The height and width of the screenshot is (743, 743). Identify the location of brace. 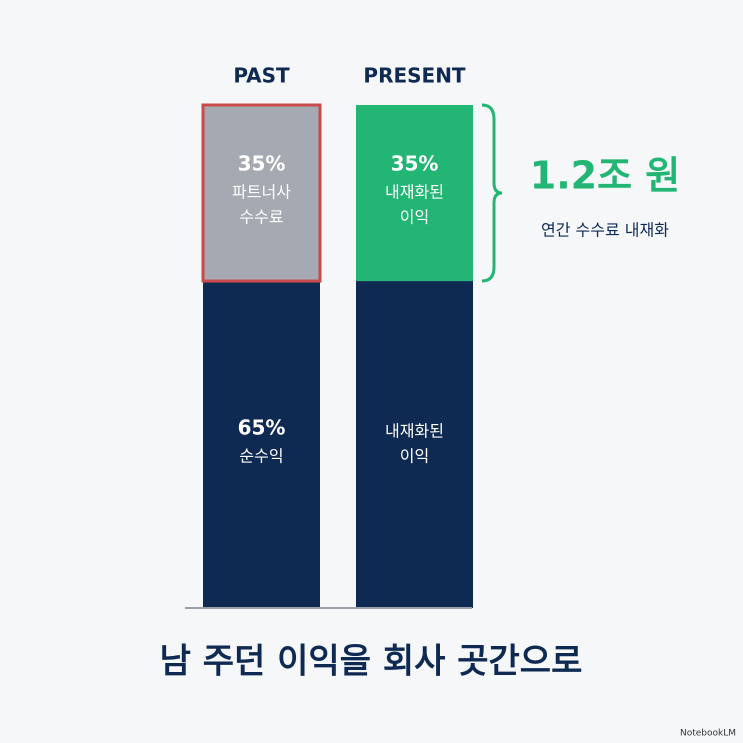
(492, 193).